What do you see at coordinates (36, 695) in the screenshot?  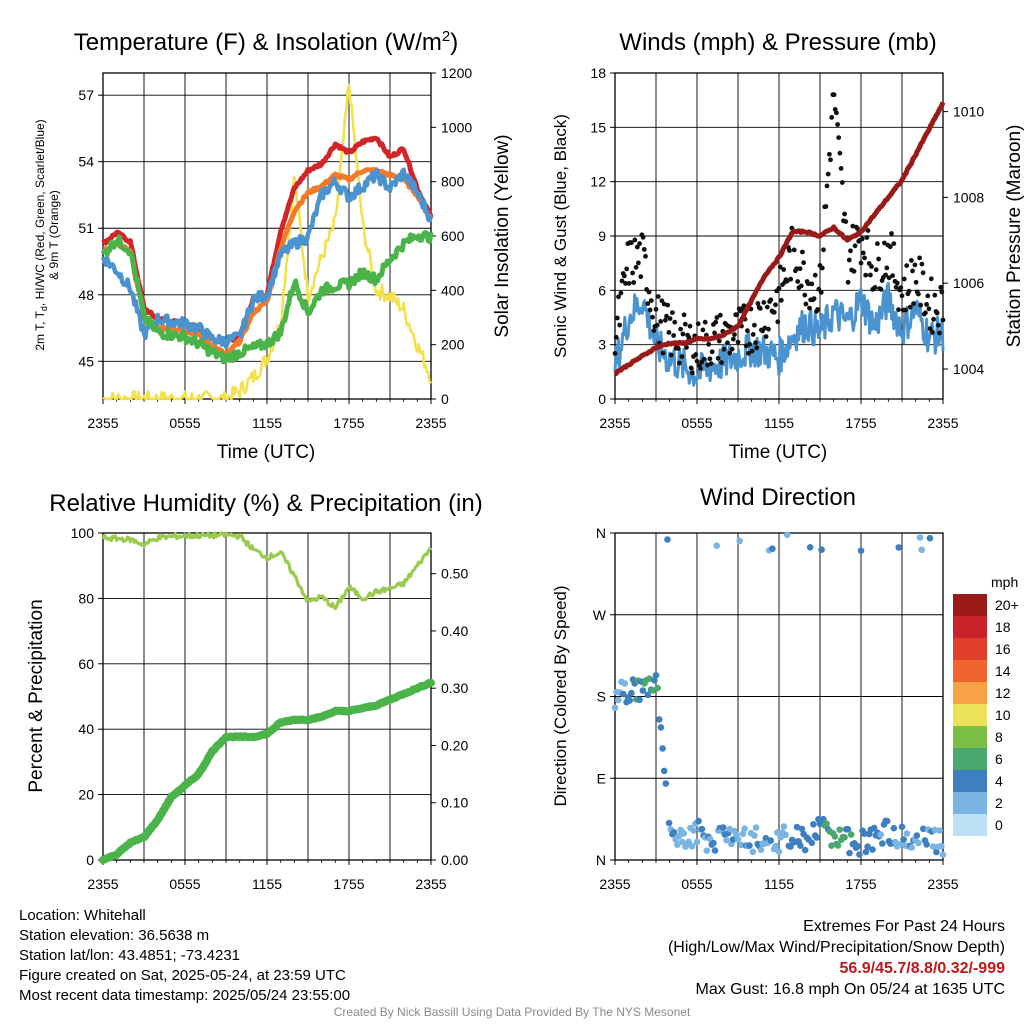 I see `rh-ylabel: Percent & Precipitation` at bounding box center [36, 695].